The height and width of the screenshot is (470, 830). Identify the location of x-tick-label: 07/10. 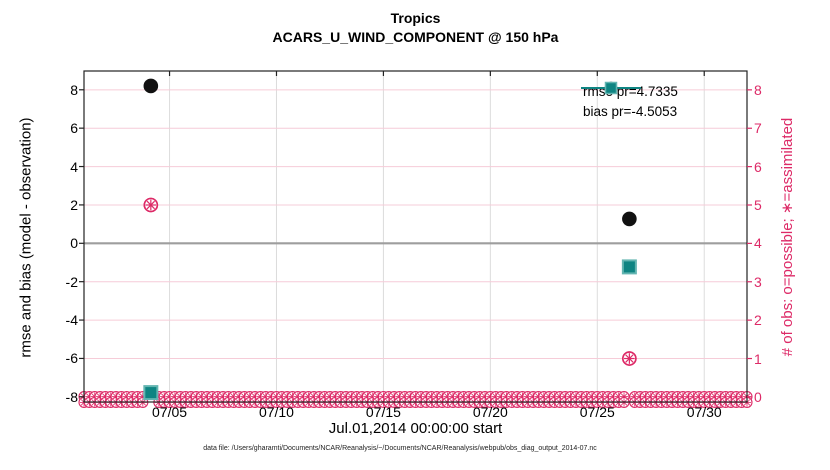
(276, 412).